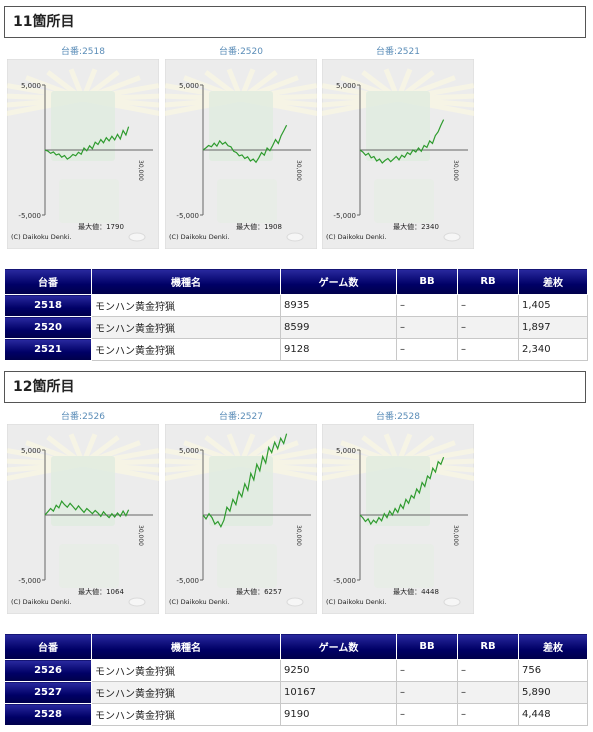  What do you see at coordinates (101, 591) in the screenshot?
I see `max-value-label: 最大値：1064` at bounding box center [101, 591].